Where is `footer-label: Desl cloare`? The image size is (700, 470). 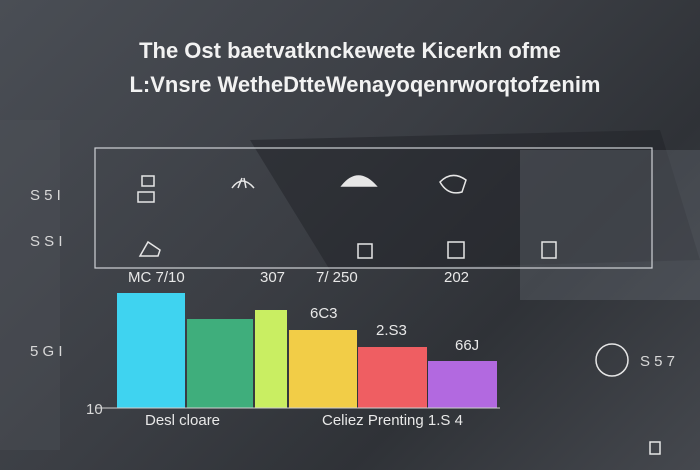
footer-label: Desl cloare is located at coordinates (182, 420).